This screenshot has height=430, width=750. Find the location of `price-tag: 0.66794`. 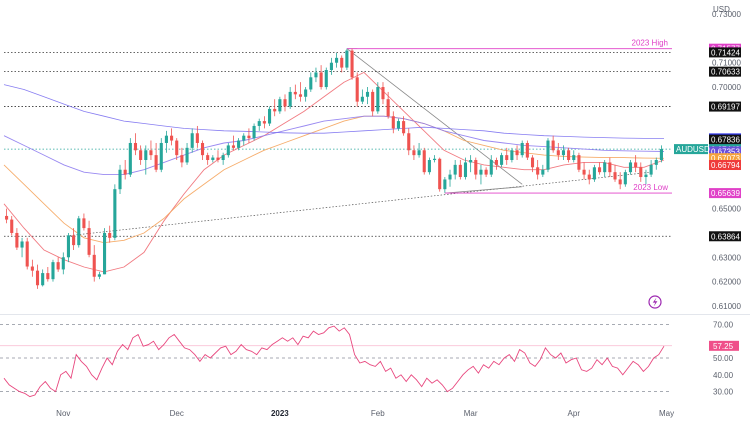

price-tag: 0.66794 is located at coordinates (725, 165).